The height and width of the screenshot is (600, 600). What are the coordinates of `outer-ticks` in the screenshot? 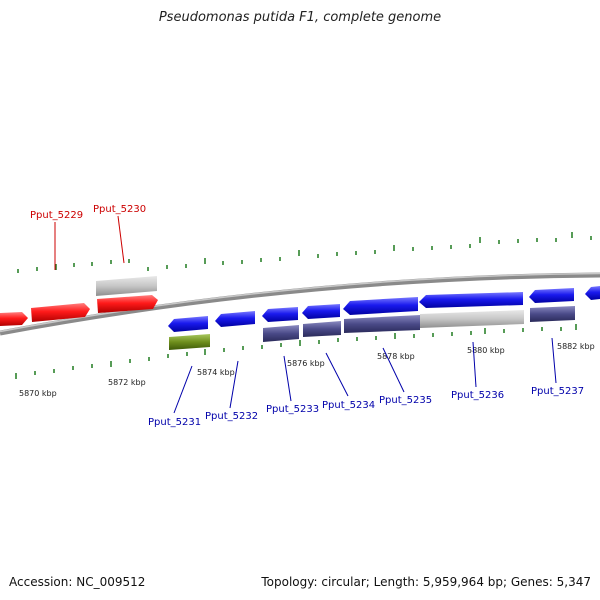 It's located at (304, 252).